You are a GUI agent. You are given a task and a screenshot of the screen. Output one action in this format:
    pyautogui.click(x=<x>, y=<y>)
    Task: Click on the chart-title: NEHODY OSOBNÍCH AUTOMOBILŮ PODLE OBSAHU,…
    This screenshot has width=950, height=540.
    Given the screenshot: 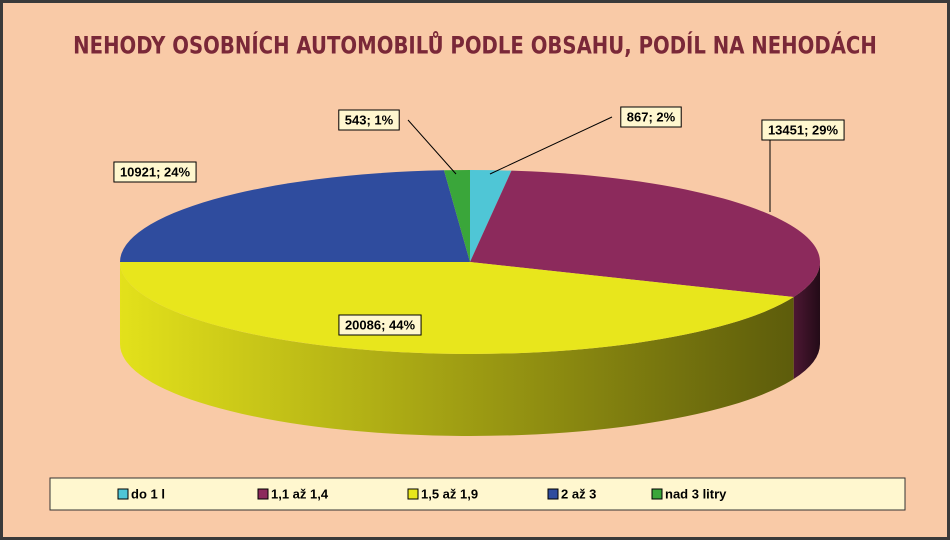 What is the action you would take?
    pyautogui.click(x=475, y=46)
    